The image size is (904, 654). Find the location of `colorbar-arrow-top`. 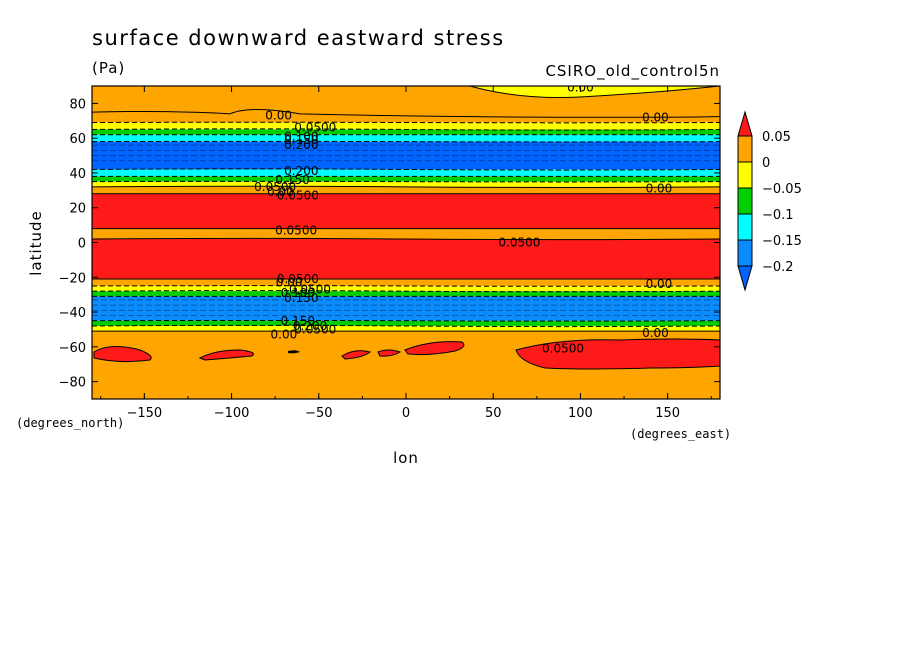

colorbar-arrow-top is located at coordinates (745, 123).